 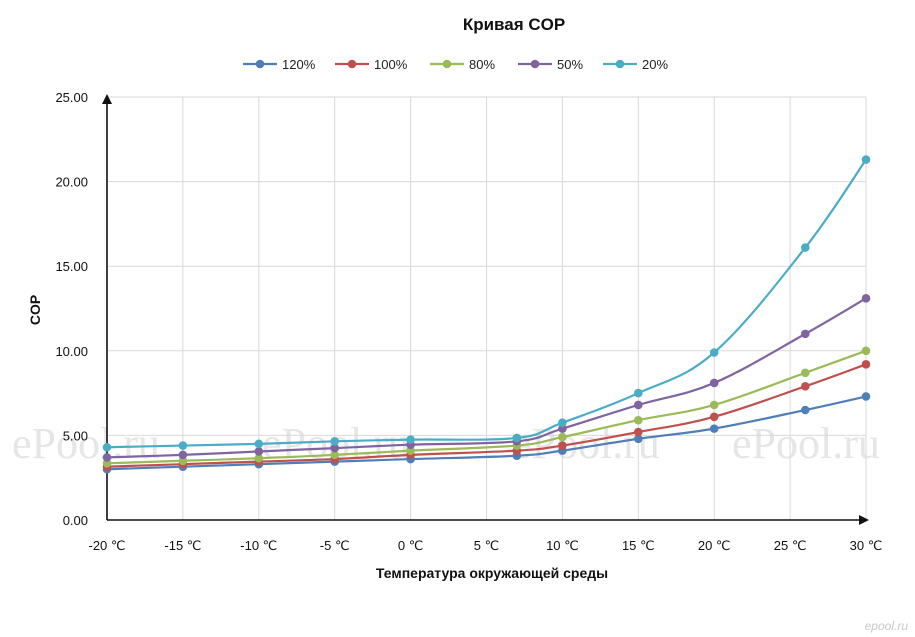 I want to click on x-tick-label: -5 ℃, so click(x=335, y=545).